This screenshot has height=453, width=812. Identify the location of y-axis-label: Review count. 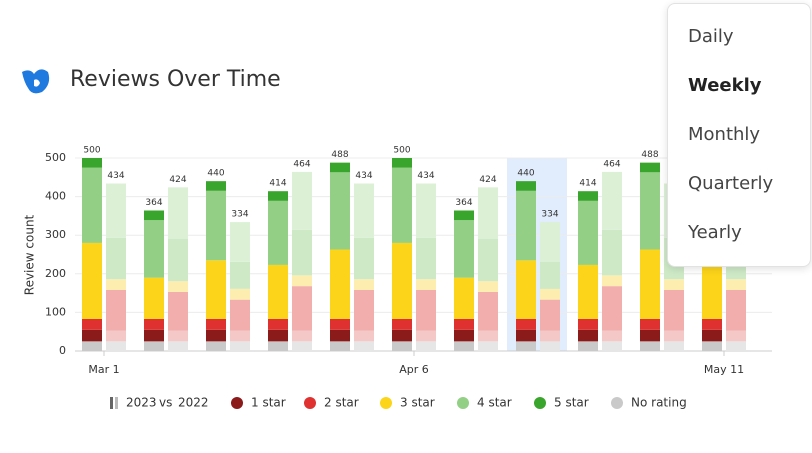
(30, 254).